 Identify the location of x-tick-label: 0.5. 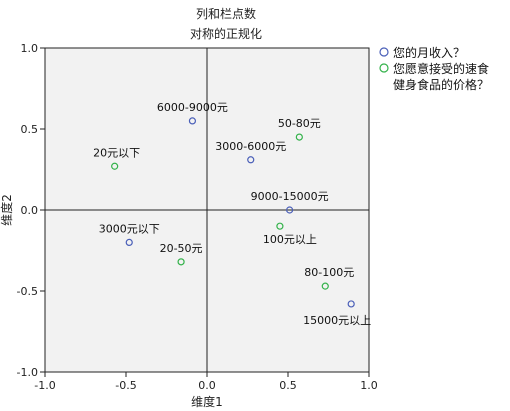
(288, 385).